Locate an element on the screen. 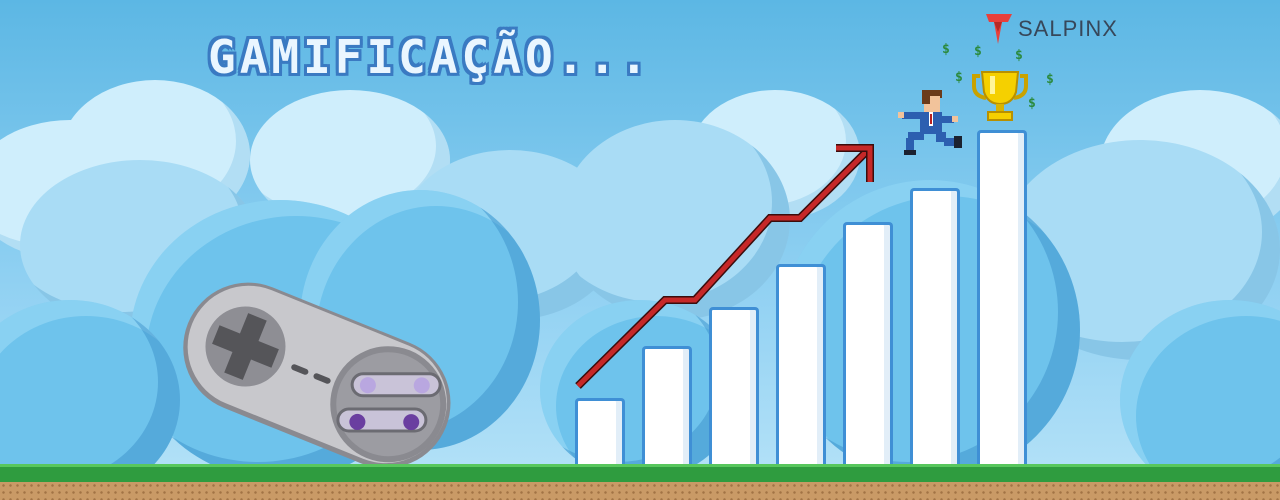 The width and height of the screenshot is (1280, 500). dirt-ground is located at coordinates (640, 491).